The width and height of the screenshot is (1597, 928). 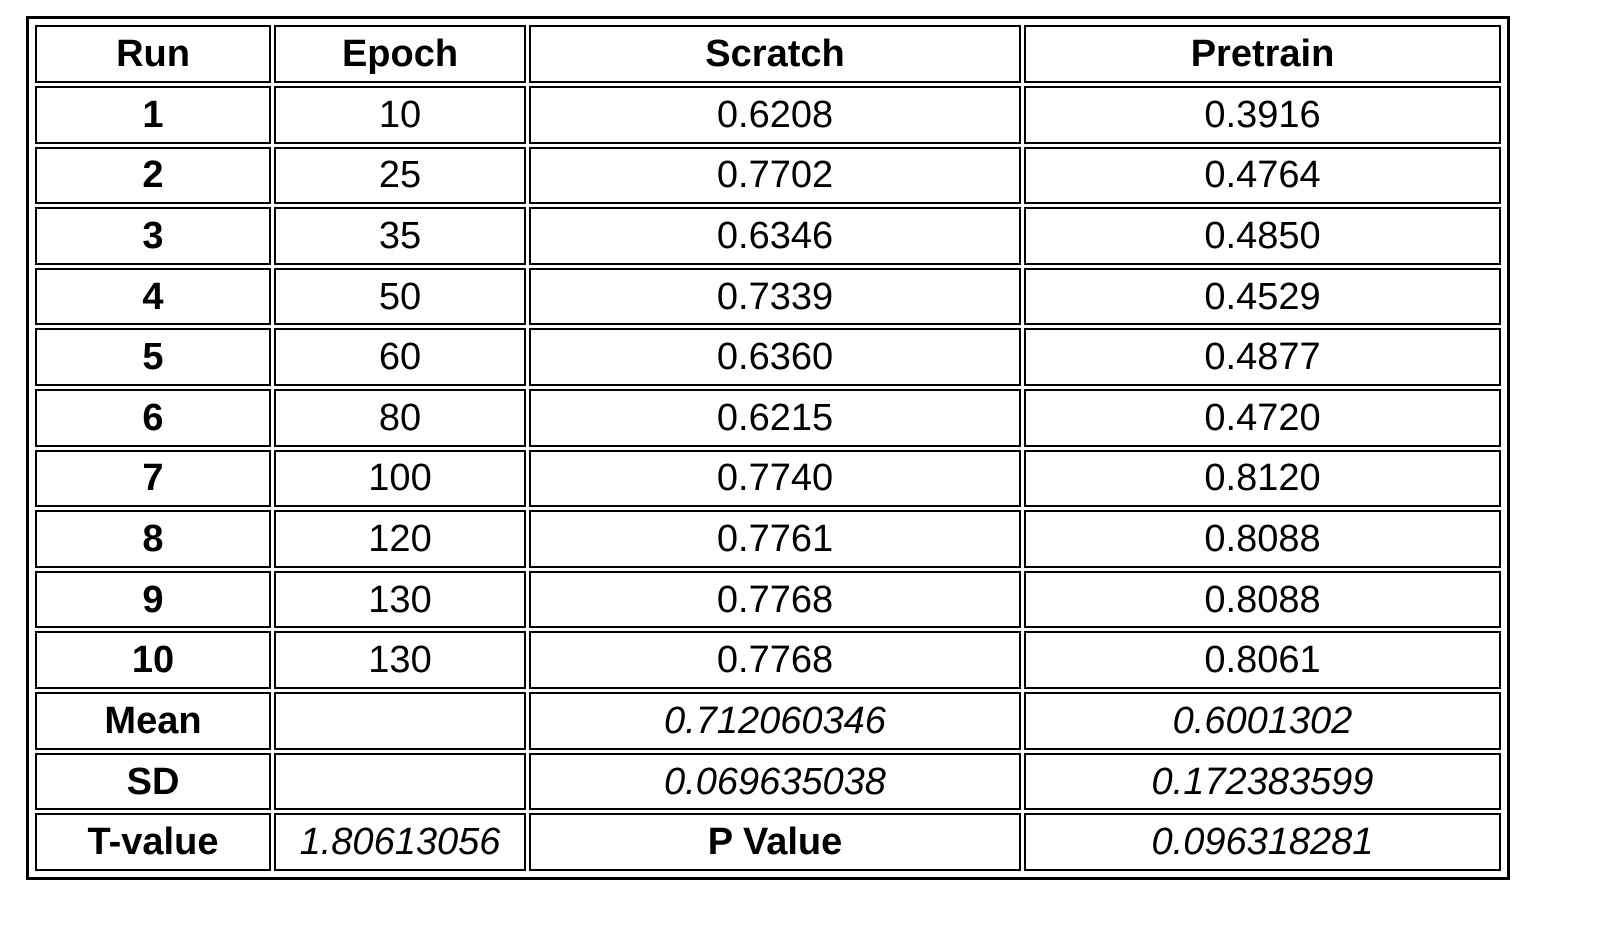 What do you see at coordinates (153, 660) in the screenshot?
I see `run-cell: 10` at bounding box center [153, 660].